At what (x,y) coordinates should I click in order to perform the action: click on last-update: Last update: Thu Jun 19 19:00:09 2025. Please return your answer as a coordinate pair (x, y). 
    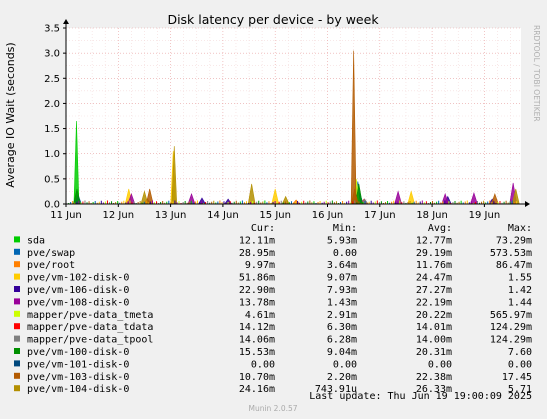
    Looking at the image, I should click on (420, 396).